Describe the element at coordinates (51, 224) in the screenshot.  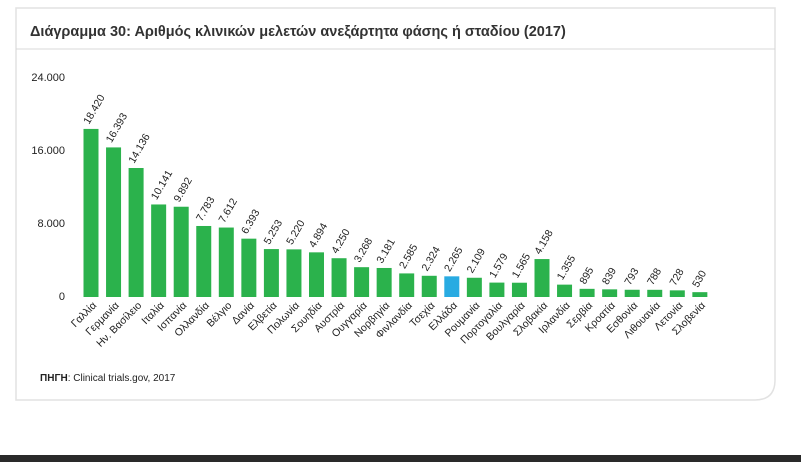
I see `y-tick-label: 8.000` at that location.